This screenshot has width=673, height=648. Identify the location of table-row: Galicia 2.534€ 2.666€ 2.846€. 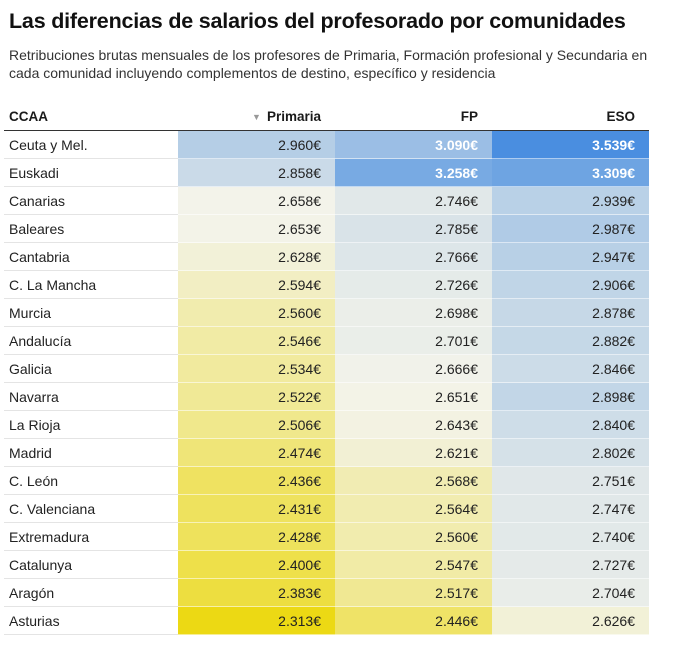
(326, 368).